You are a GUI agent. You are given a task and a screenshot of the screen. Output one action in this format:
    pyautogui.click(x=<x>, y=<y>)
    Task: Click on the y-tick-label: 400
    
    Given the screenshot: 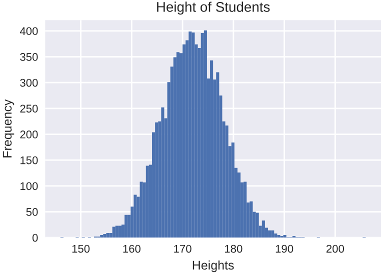 What is the action you would take?
    pyautogui.click(x=29, y=31)
    